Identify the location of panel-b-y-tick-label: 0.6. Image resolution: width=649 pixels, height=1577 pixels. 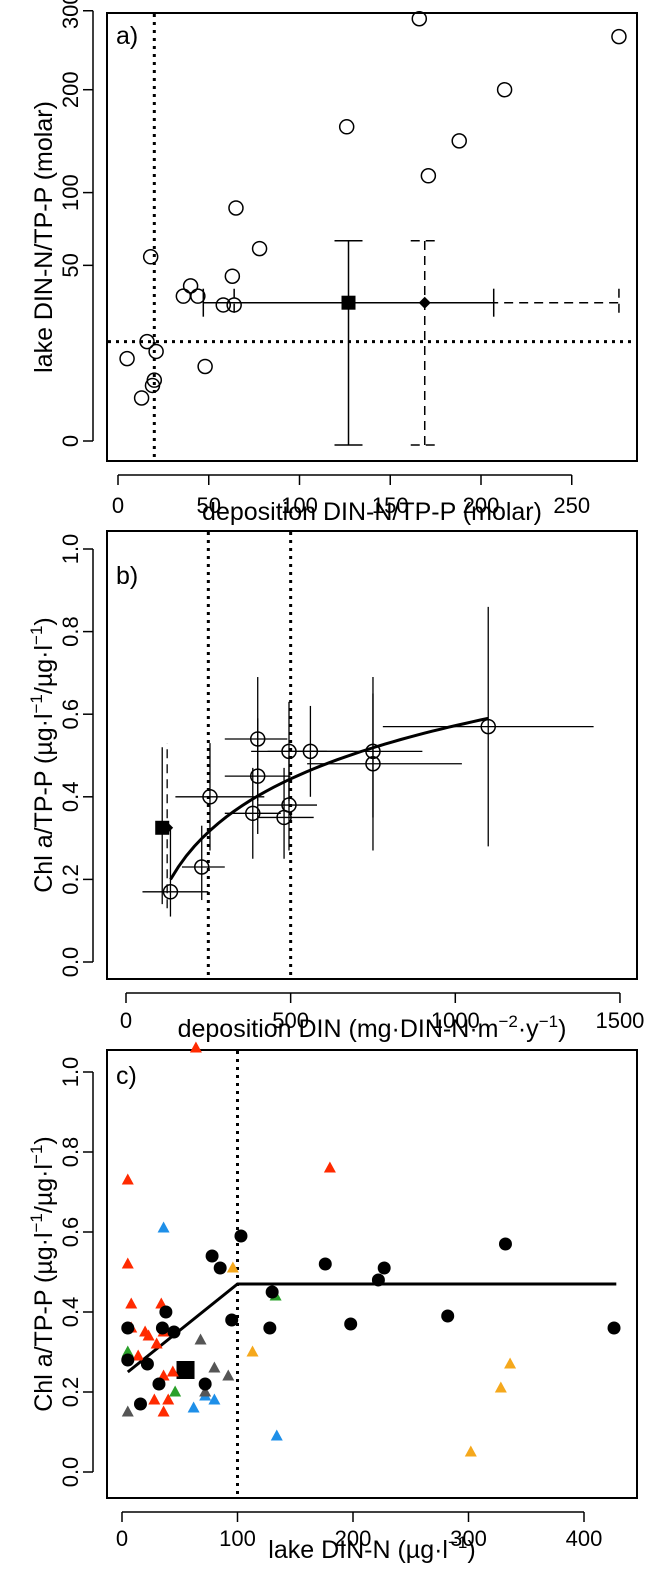
(70, 714).